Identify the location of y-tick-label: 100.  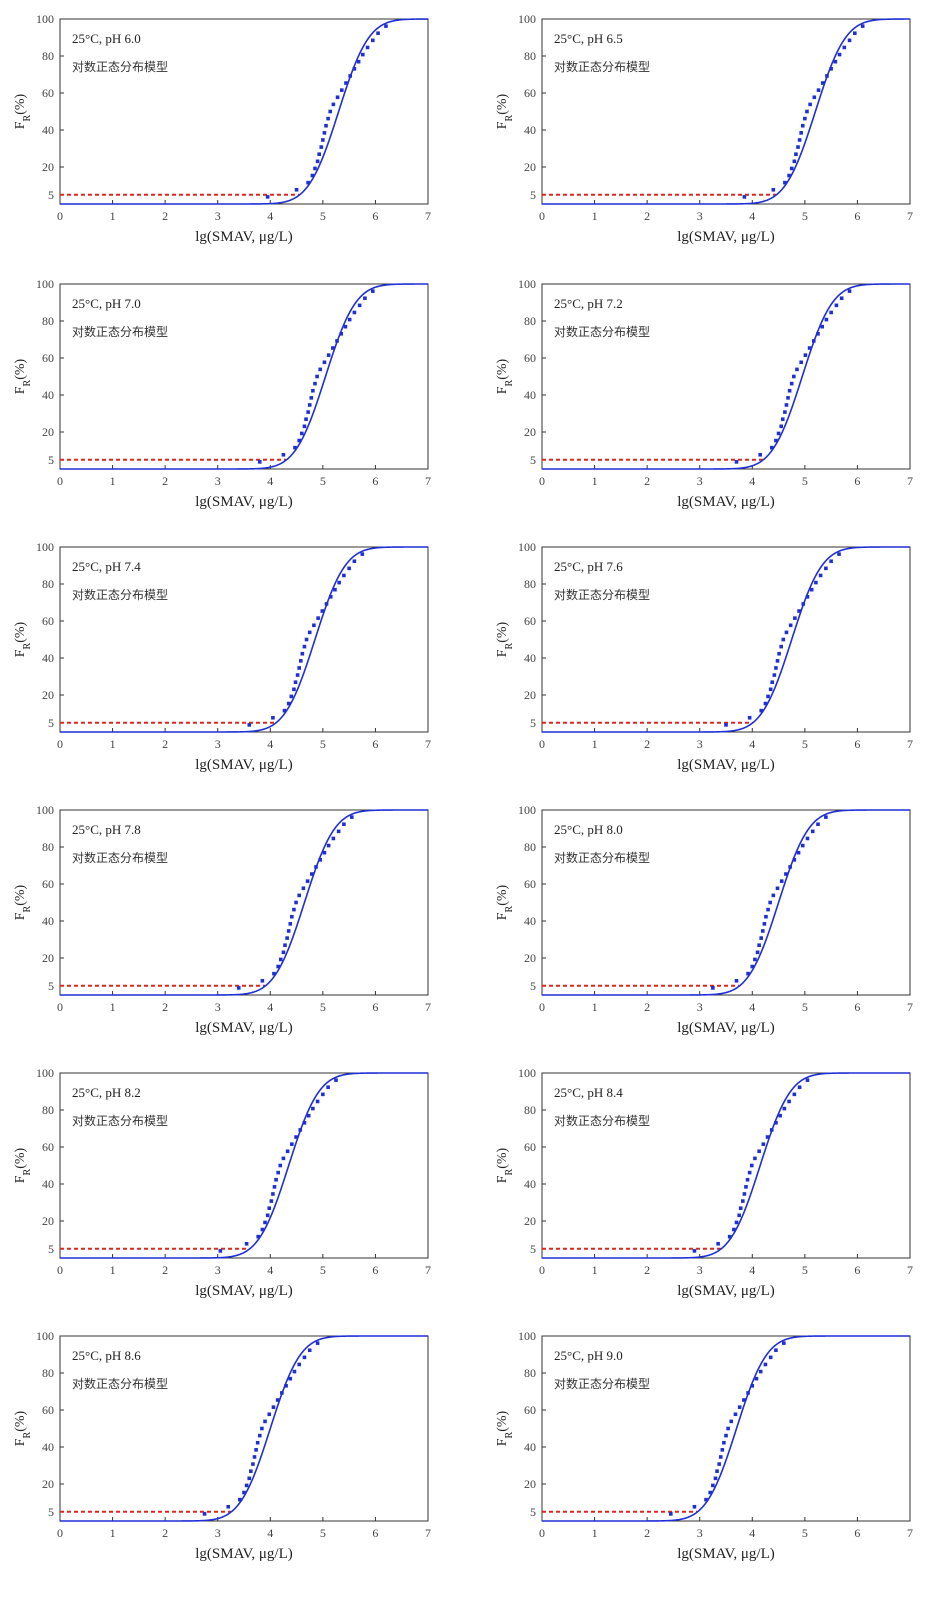
(45, 284).